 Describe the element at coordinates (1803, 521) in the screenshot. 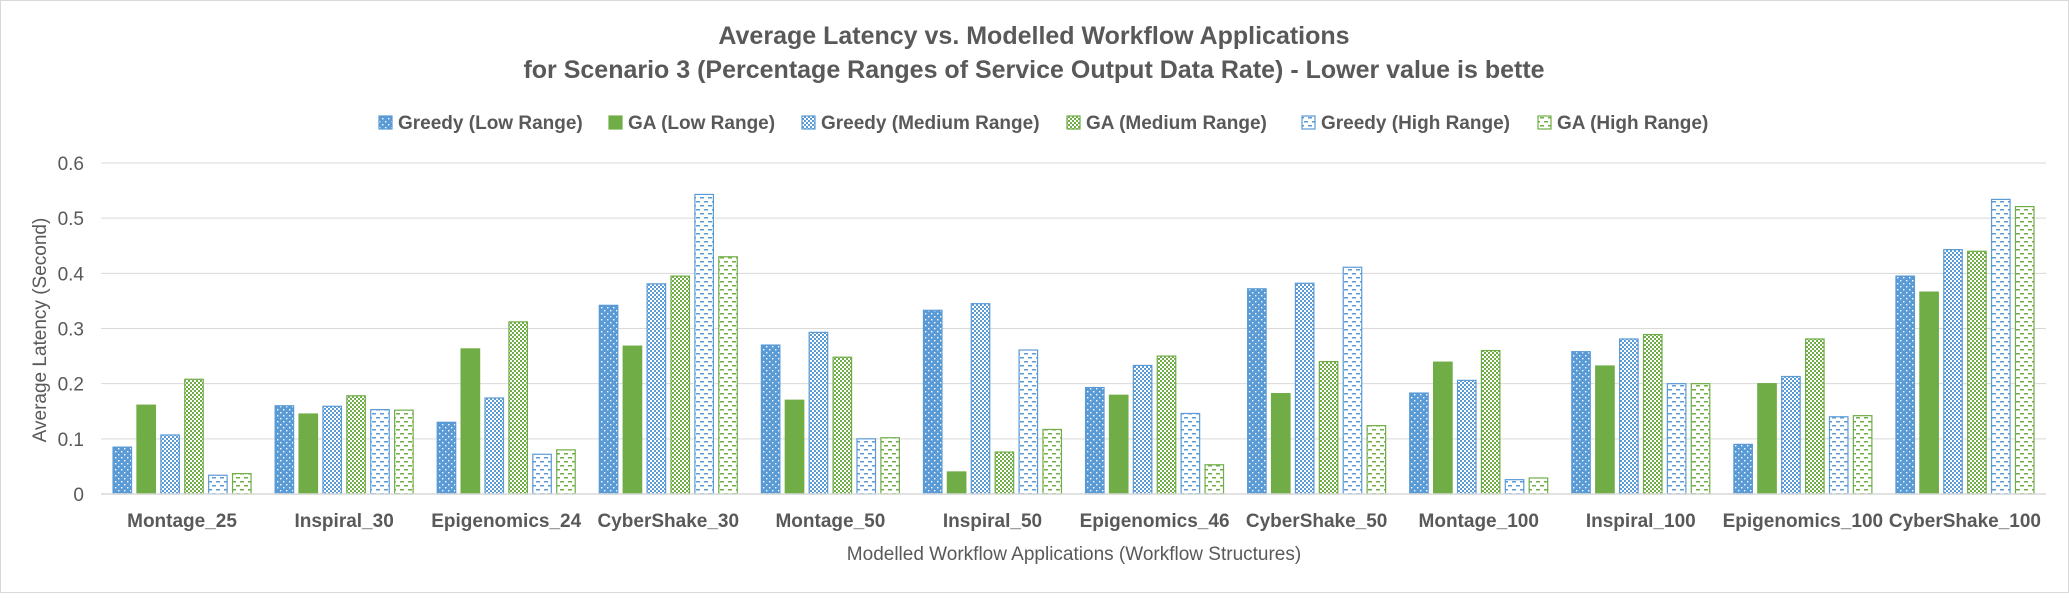

I see `x-tick-label: Epigenomics_100` at that location.